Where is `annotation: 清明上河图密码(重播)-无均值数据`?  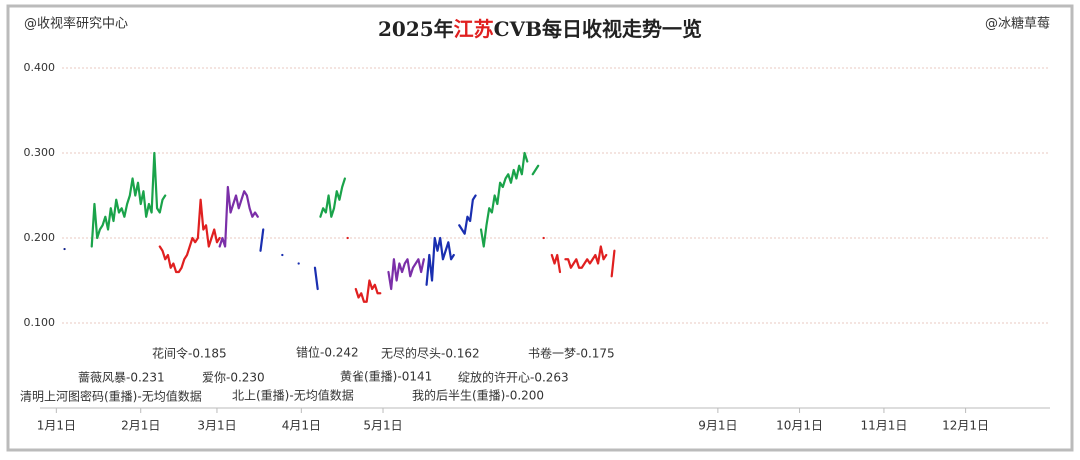
annotation: 清明上河图密码(重播)-无均值数据 is located at coordinates (111, 396).